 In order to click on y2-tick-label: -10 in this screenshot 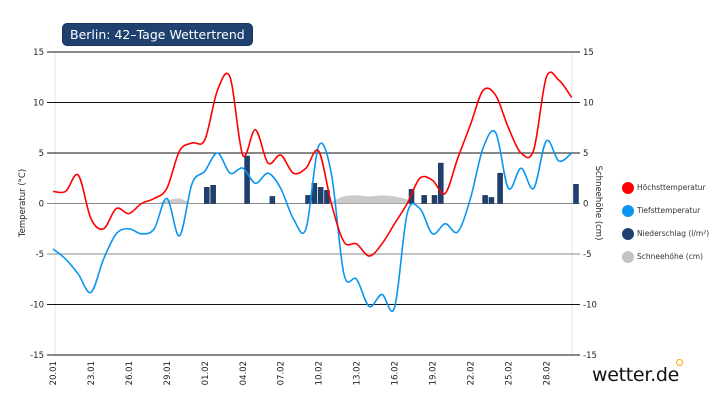, I will do `click(590, 306)`.